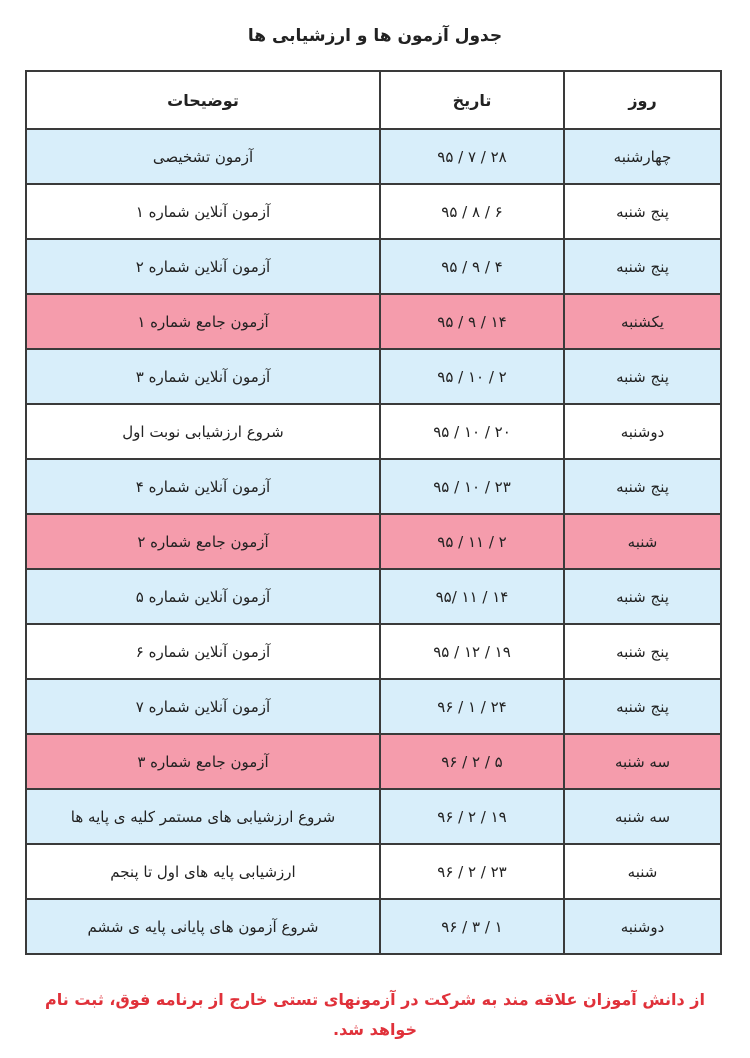 Image resolution: width=750 pixels, height=1058 pixels. What do you see at coordinates (203, 596) in the screenshot?
I see `description-cell: آزمون آنلاین شماره ۵` at bounding box center [203, 596].